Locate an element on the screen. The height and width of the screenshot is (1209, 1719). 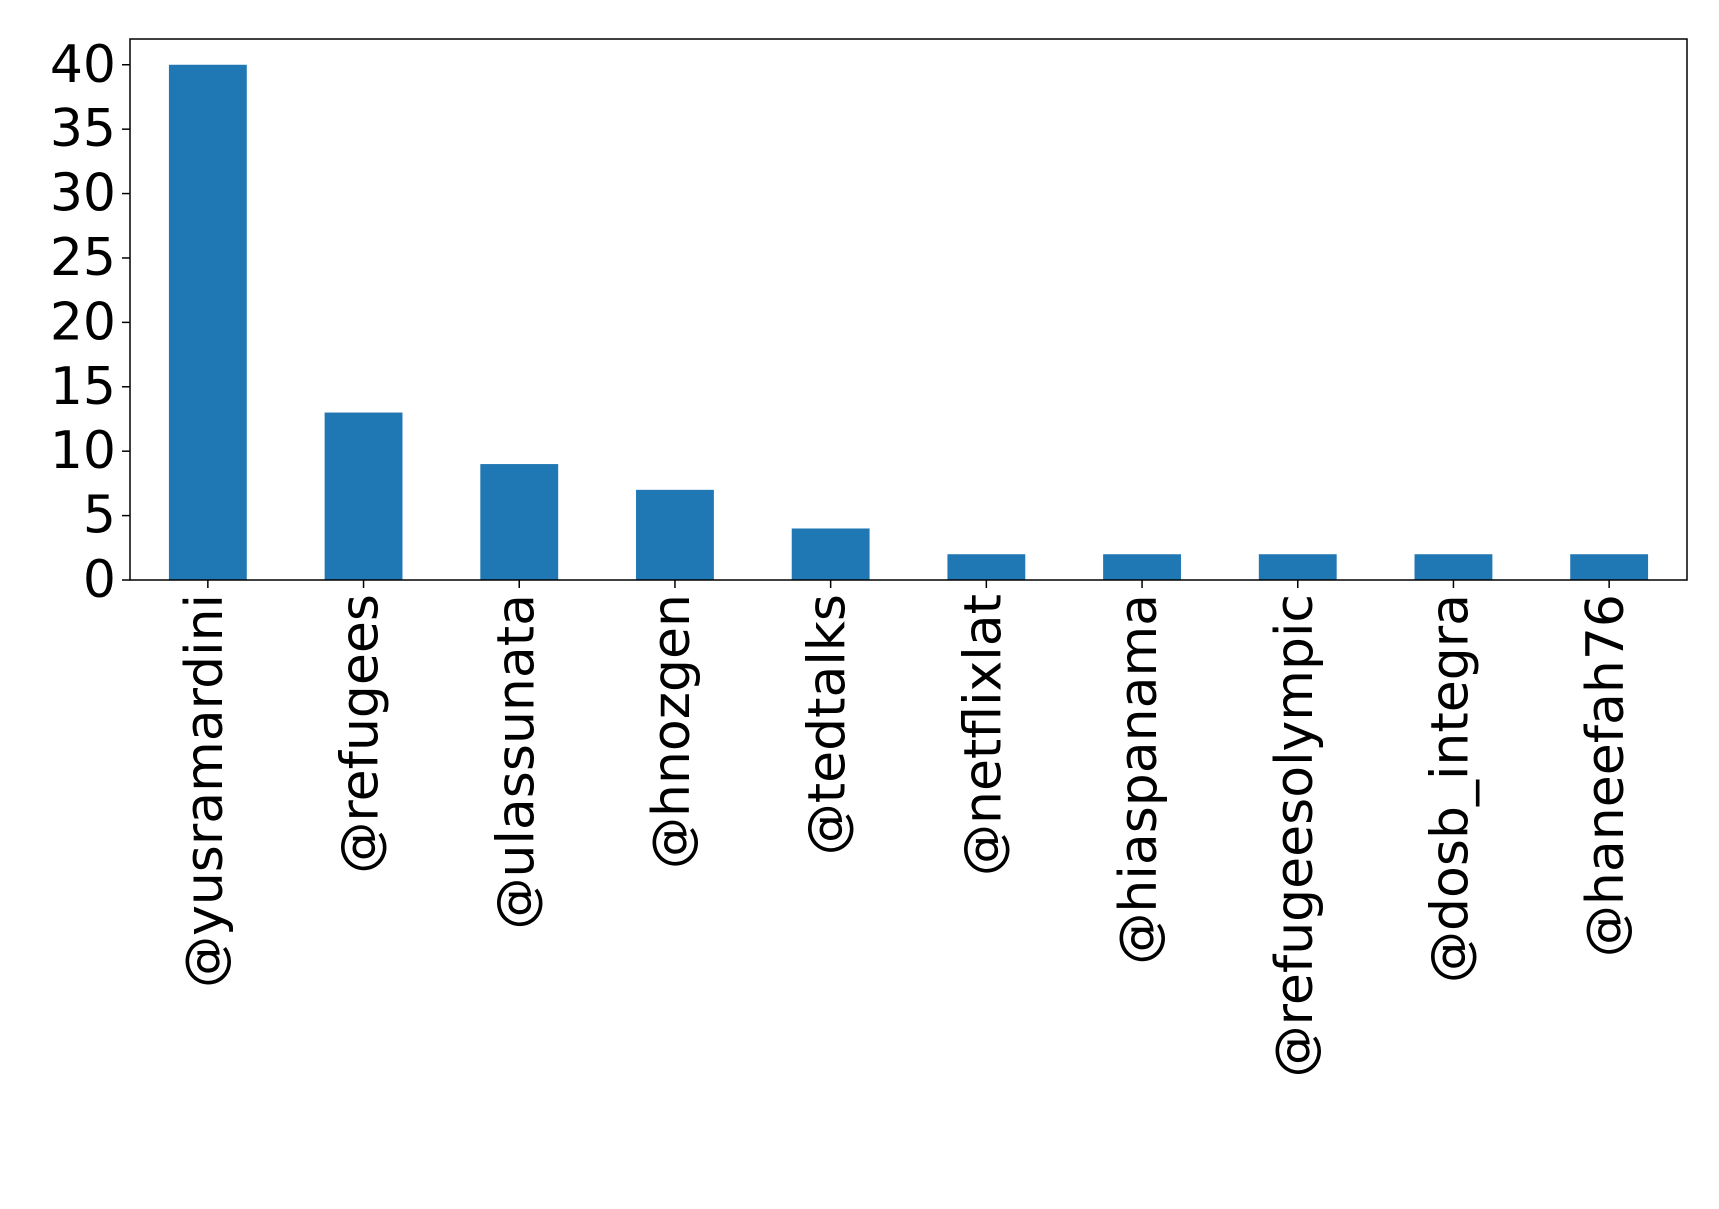
x-tick-label: @tedtalks is located at coordinates (828, 724).